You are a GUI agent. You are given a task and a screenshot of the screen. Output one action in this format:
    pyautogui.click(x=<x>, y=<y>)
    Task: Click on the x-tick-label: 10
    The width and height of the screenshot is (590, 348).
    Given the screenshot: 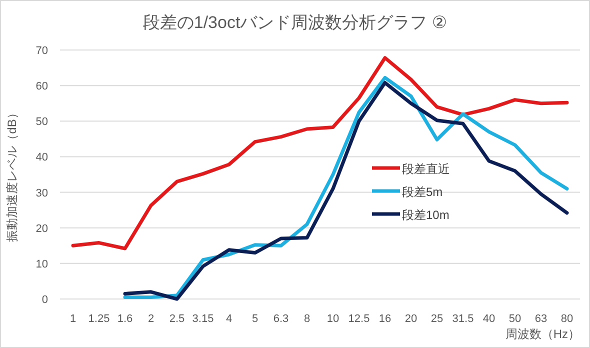 What is the action you would take?
    pyautogui.click(x=333, y=319)
    